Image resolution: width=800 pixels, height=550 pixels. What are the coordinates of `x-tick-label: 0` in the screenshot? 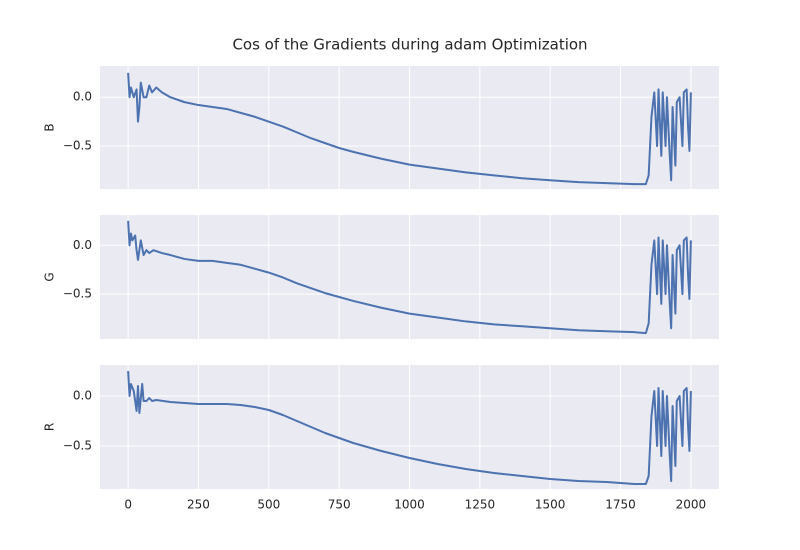 It's located at (128, 505).